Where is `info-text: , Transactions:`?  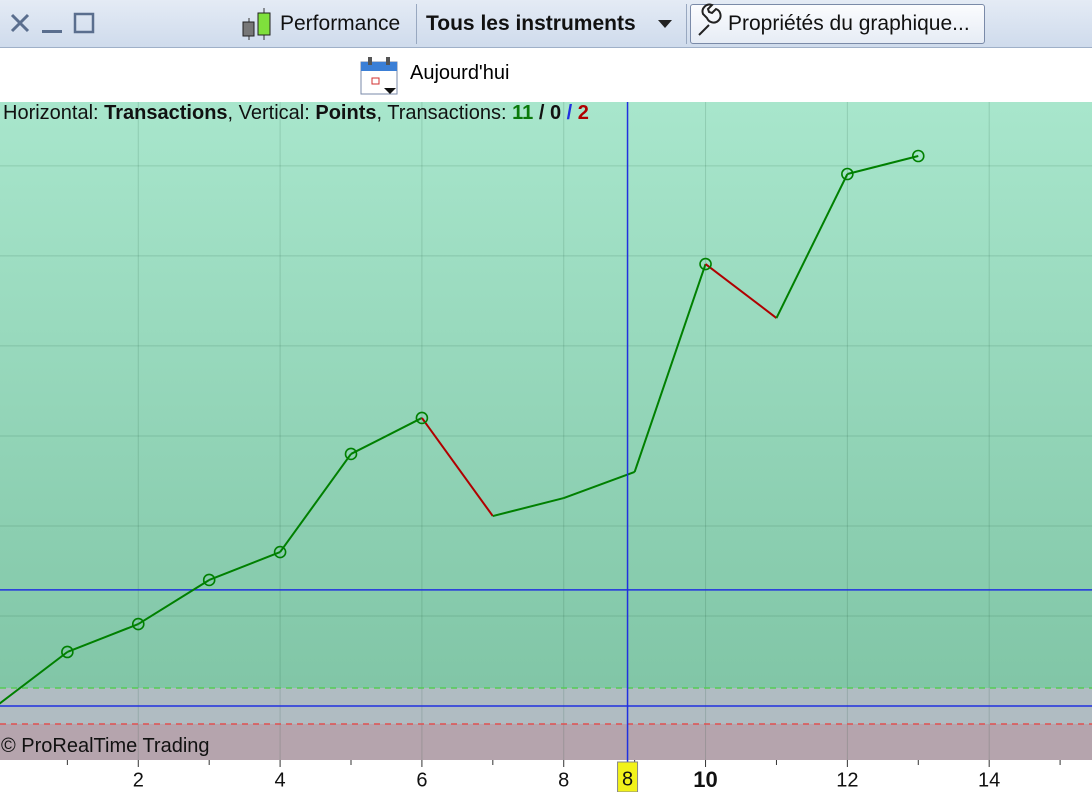 info-text: , Transactions: is located at coordinates (444, 113).